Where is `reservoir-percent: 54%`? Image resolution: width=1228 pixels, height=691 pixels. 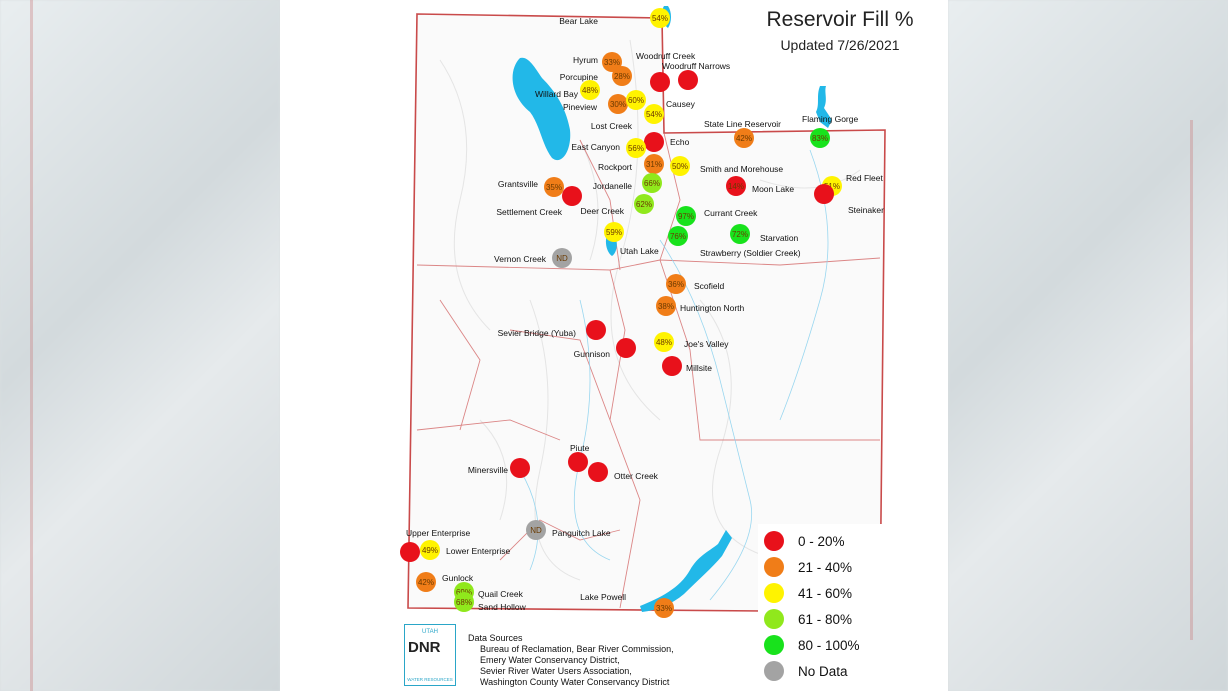 reservoir-percent: 54% is located at coordinates (654, 114).